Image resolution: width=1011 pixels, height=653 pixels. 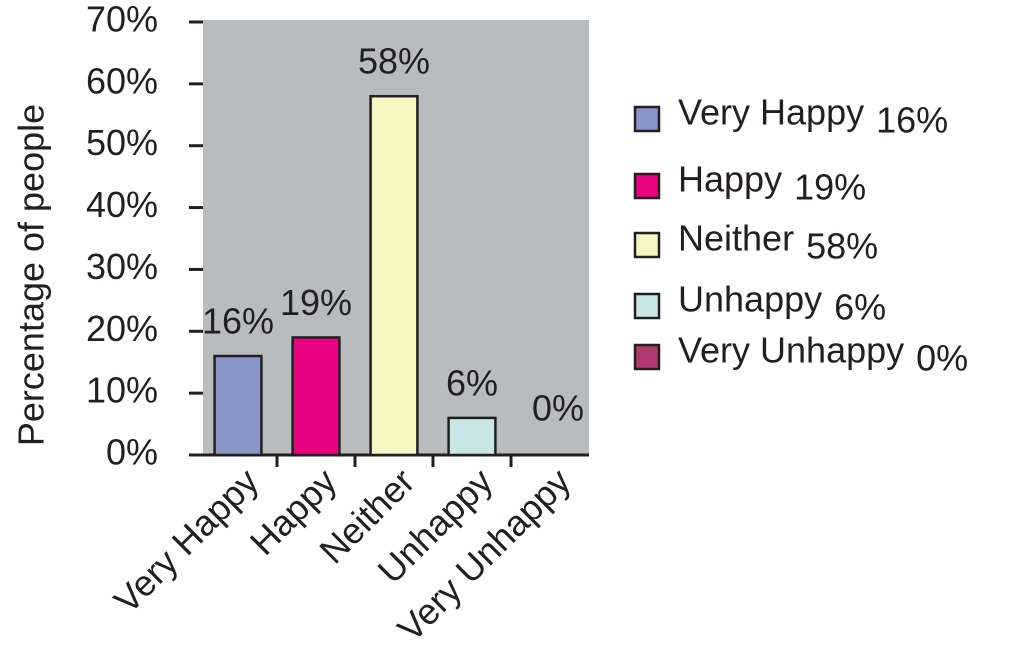 I want to click on x-tick-label: Very Happy, so click(x=186, y=540).